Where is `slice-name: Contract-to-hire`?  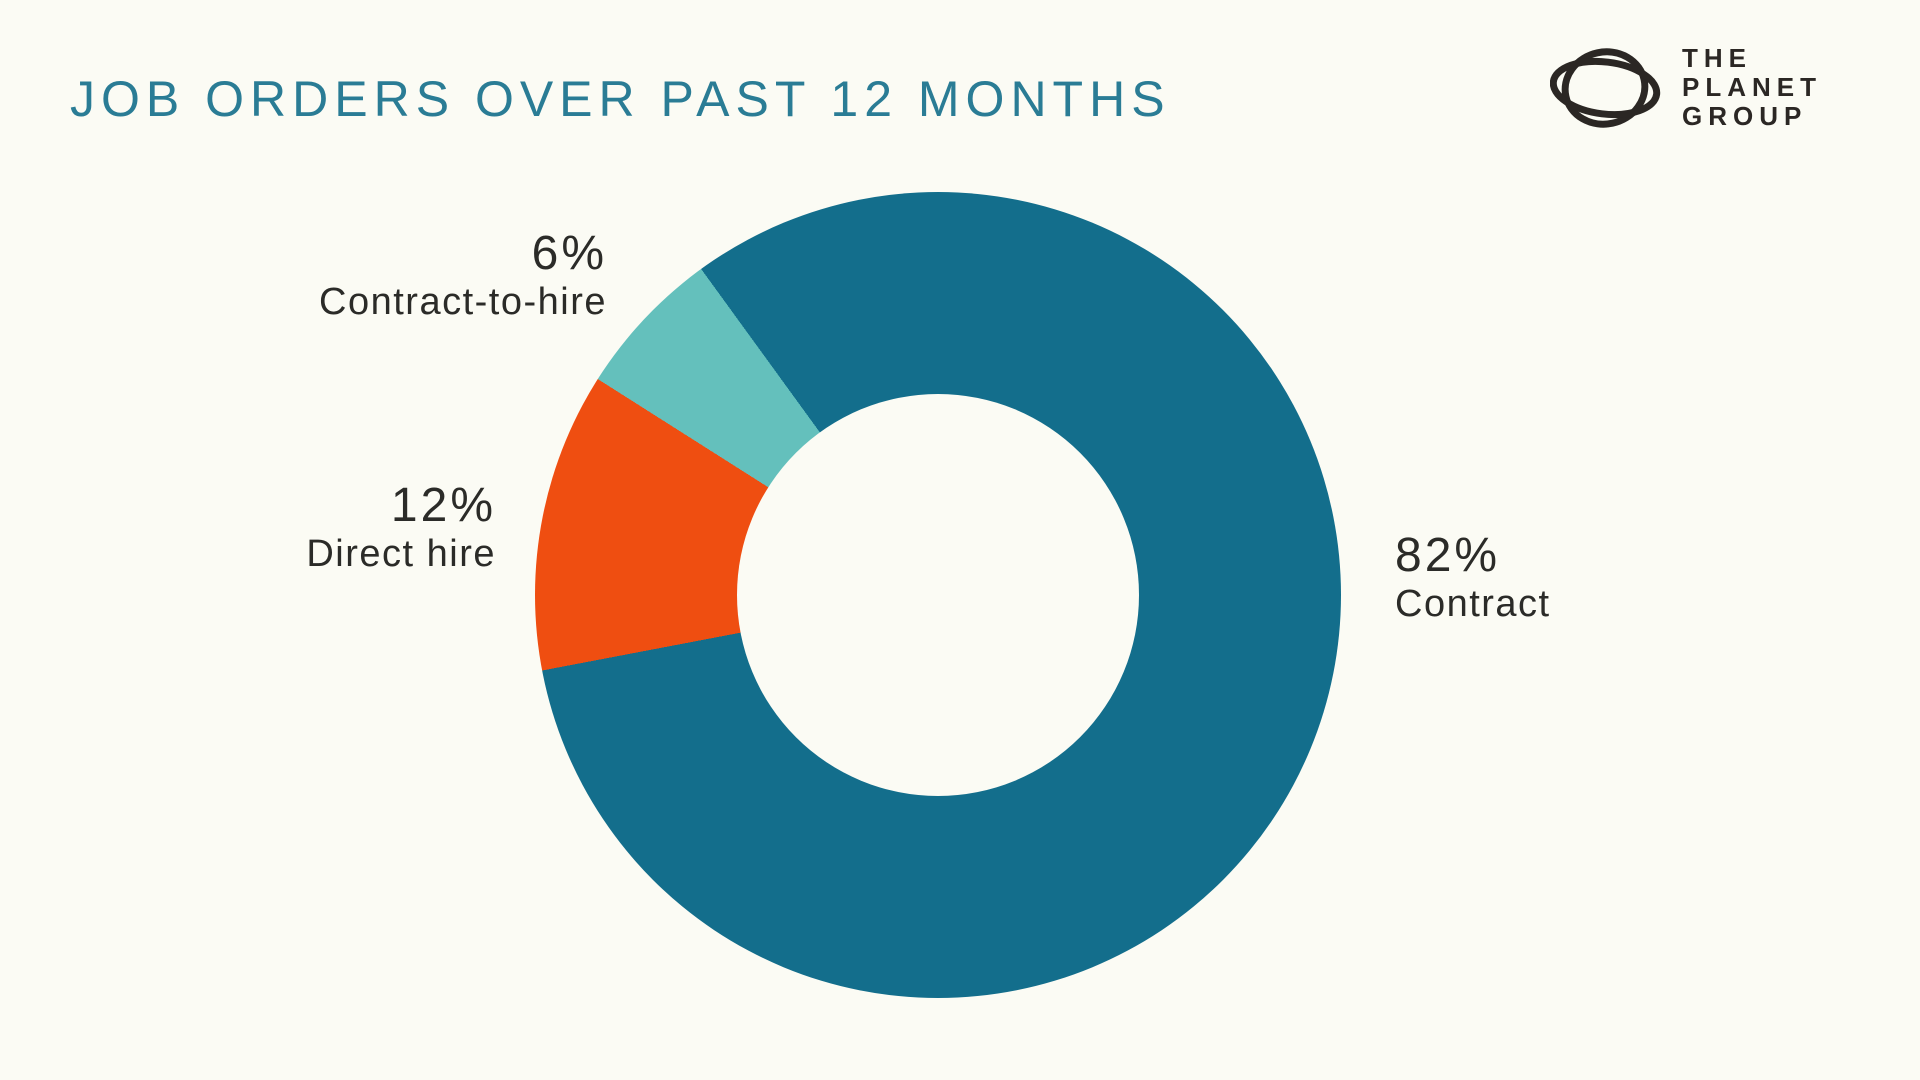
slice-name: Contract-to-hire is located at coordinates (463, 302).